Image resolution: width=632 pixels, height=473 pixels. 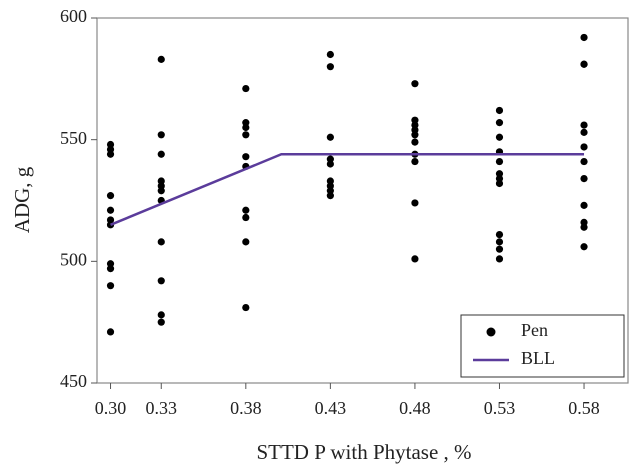 What do you see at coordinates (22, 199) in the screenshot?
I see `y-axis-title: ADG, g` at bounding box center [22, 199].